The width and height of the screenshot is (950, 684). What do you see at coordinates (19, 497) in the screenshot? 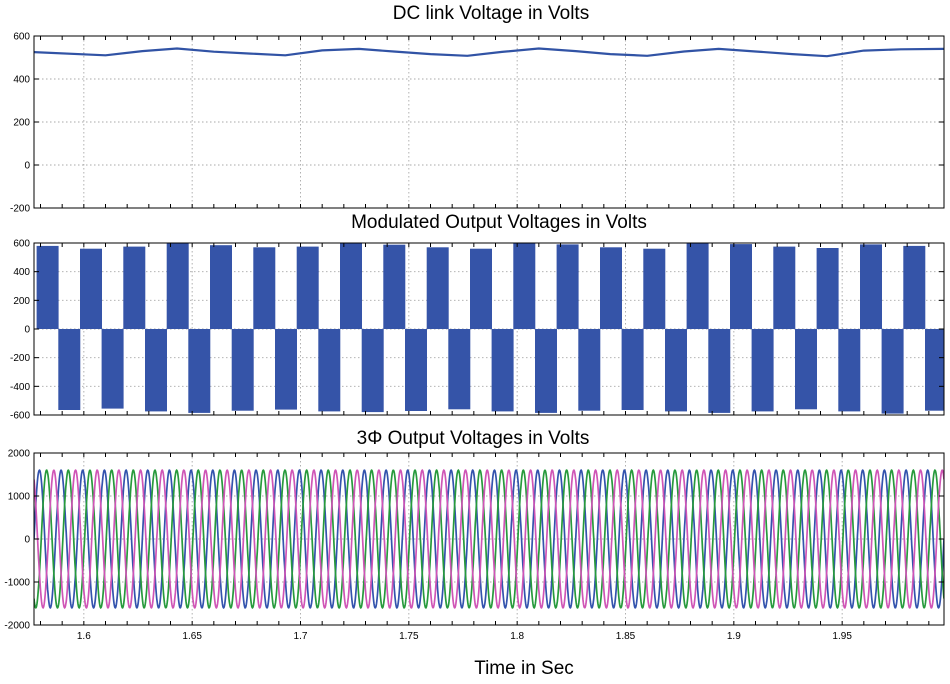
I see `y-tick-label: 1000` at bounding box center [19, 497].